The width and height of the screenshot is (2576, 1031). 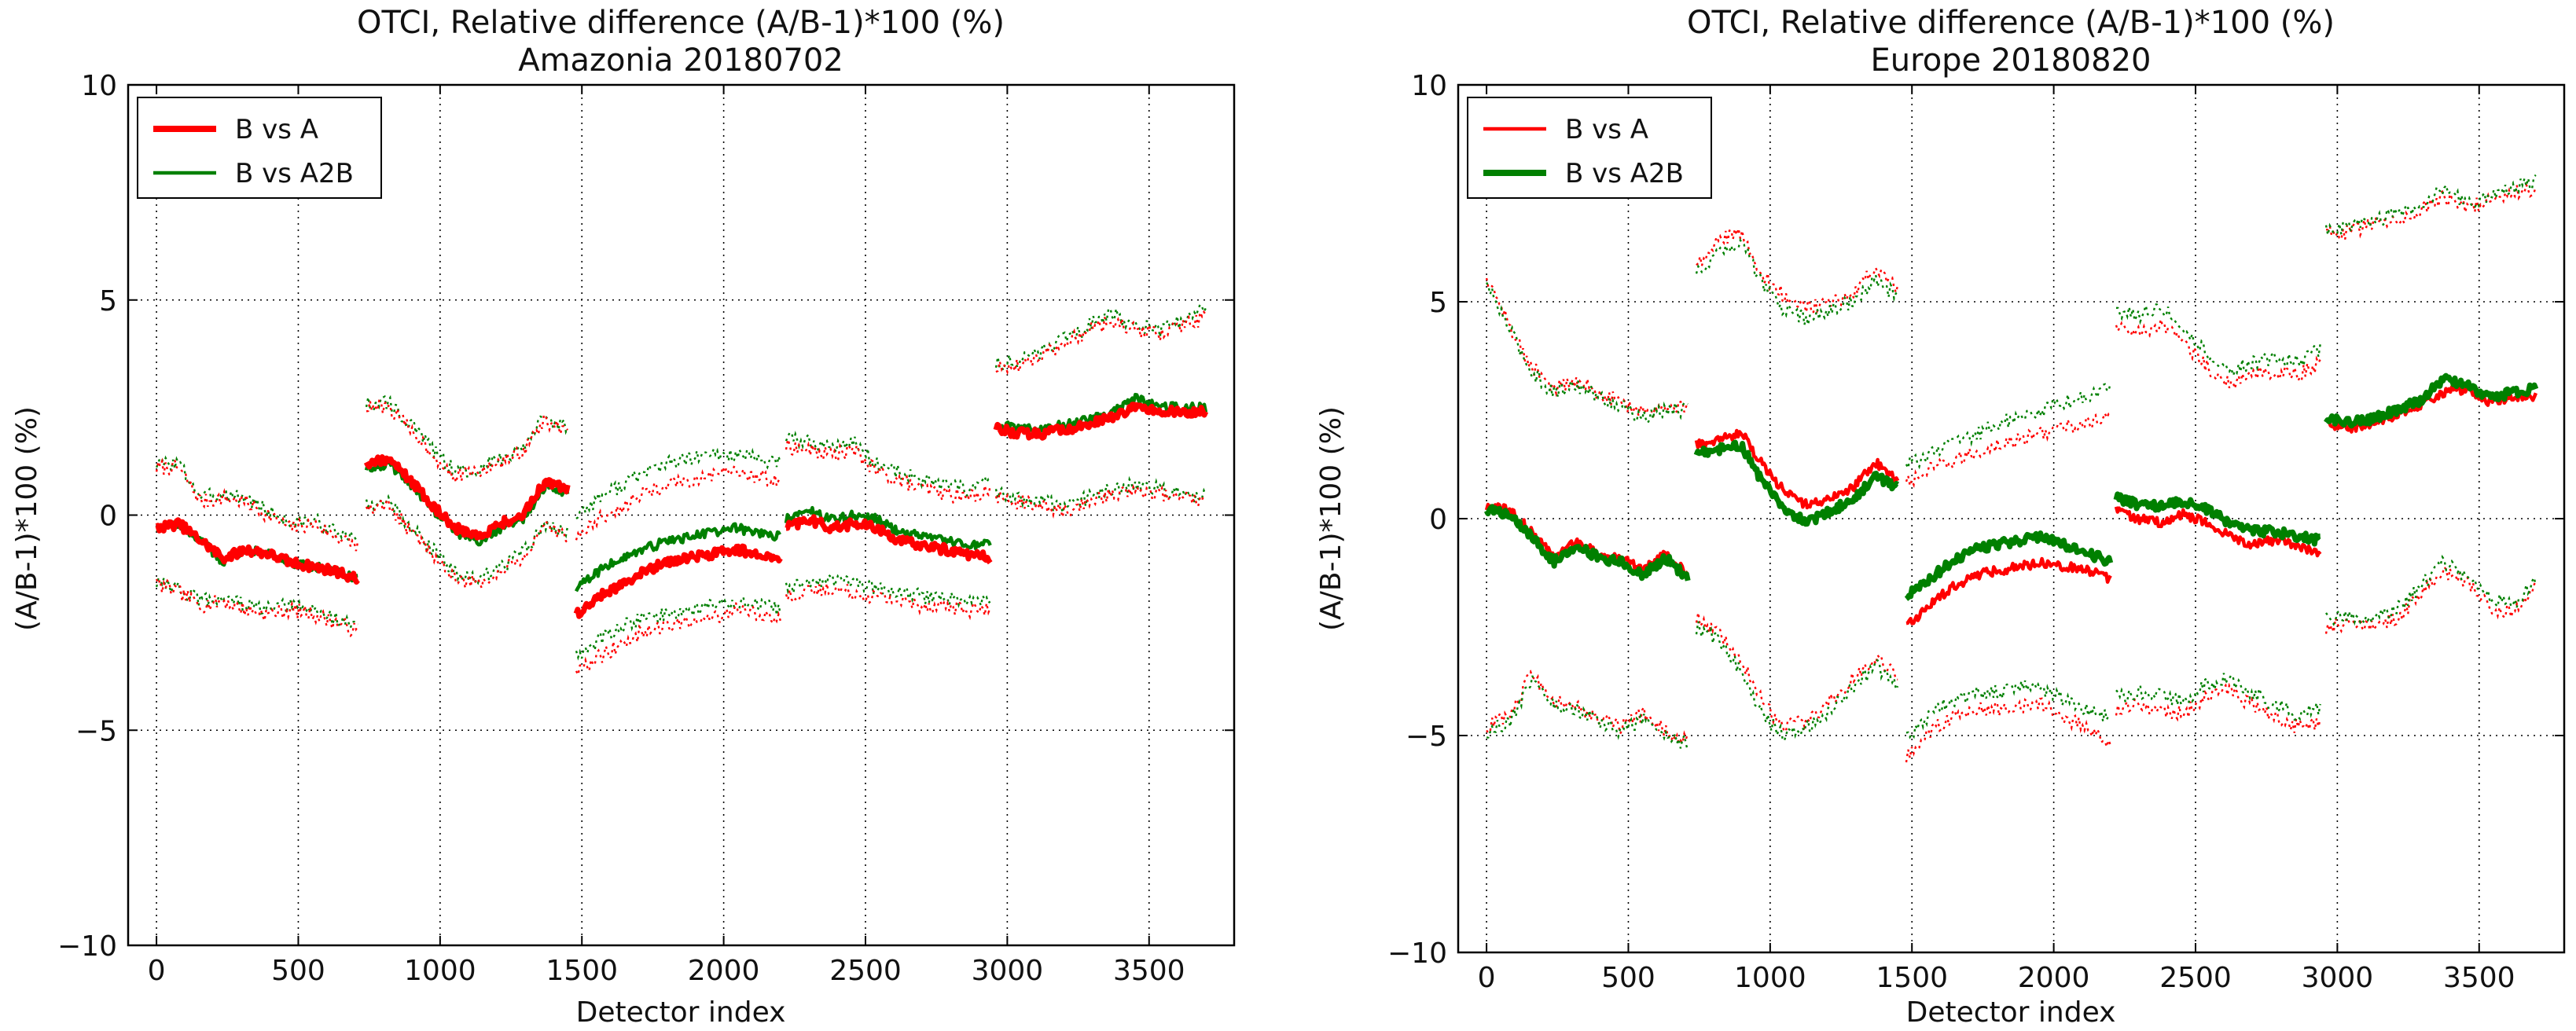 What do you see at coordinates (2011, 60) in the screenshot?
I see `chart-subtitle: Europe 20180820` at bounding box center [2011, 60].